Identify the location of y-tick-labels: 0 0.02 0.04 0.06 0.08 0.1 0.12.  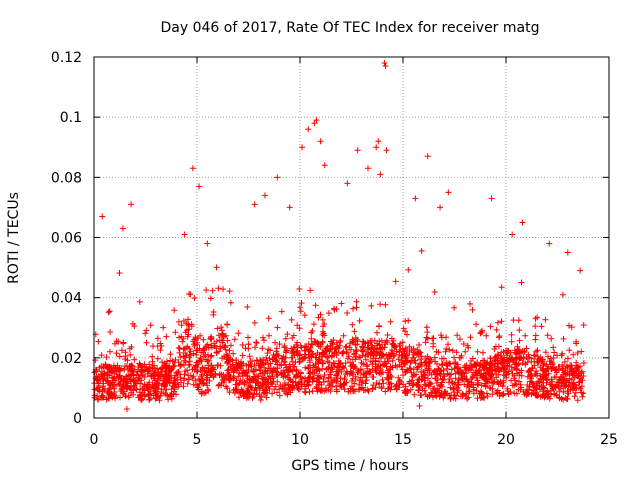
(66, 238).